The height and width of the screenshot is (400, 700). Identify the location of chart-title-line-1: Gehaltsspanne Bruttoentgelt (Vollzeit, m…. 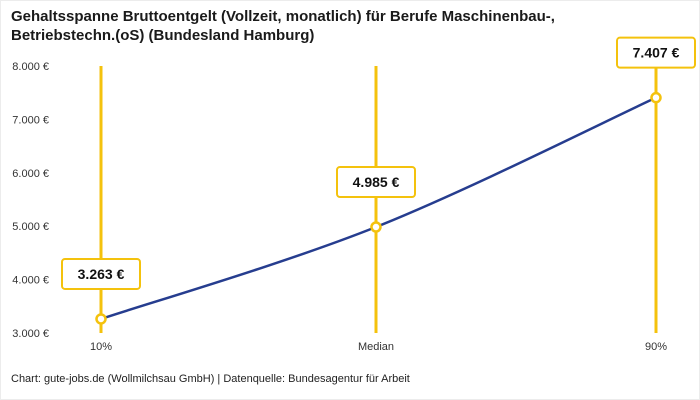
(283, 16).